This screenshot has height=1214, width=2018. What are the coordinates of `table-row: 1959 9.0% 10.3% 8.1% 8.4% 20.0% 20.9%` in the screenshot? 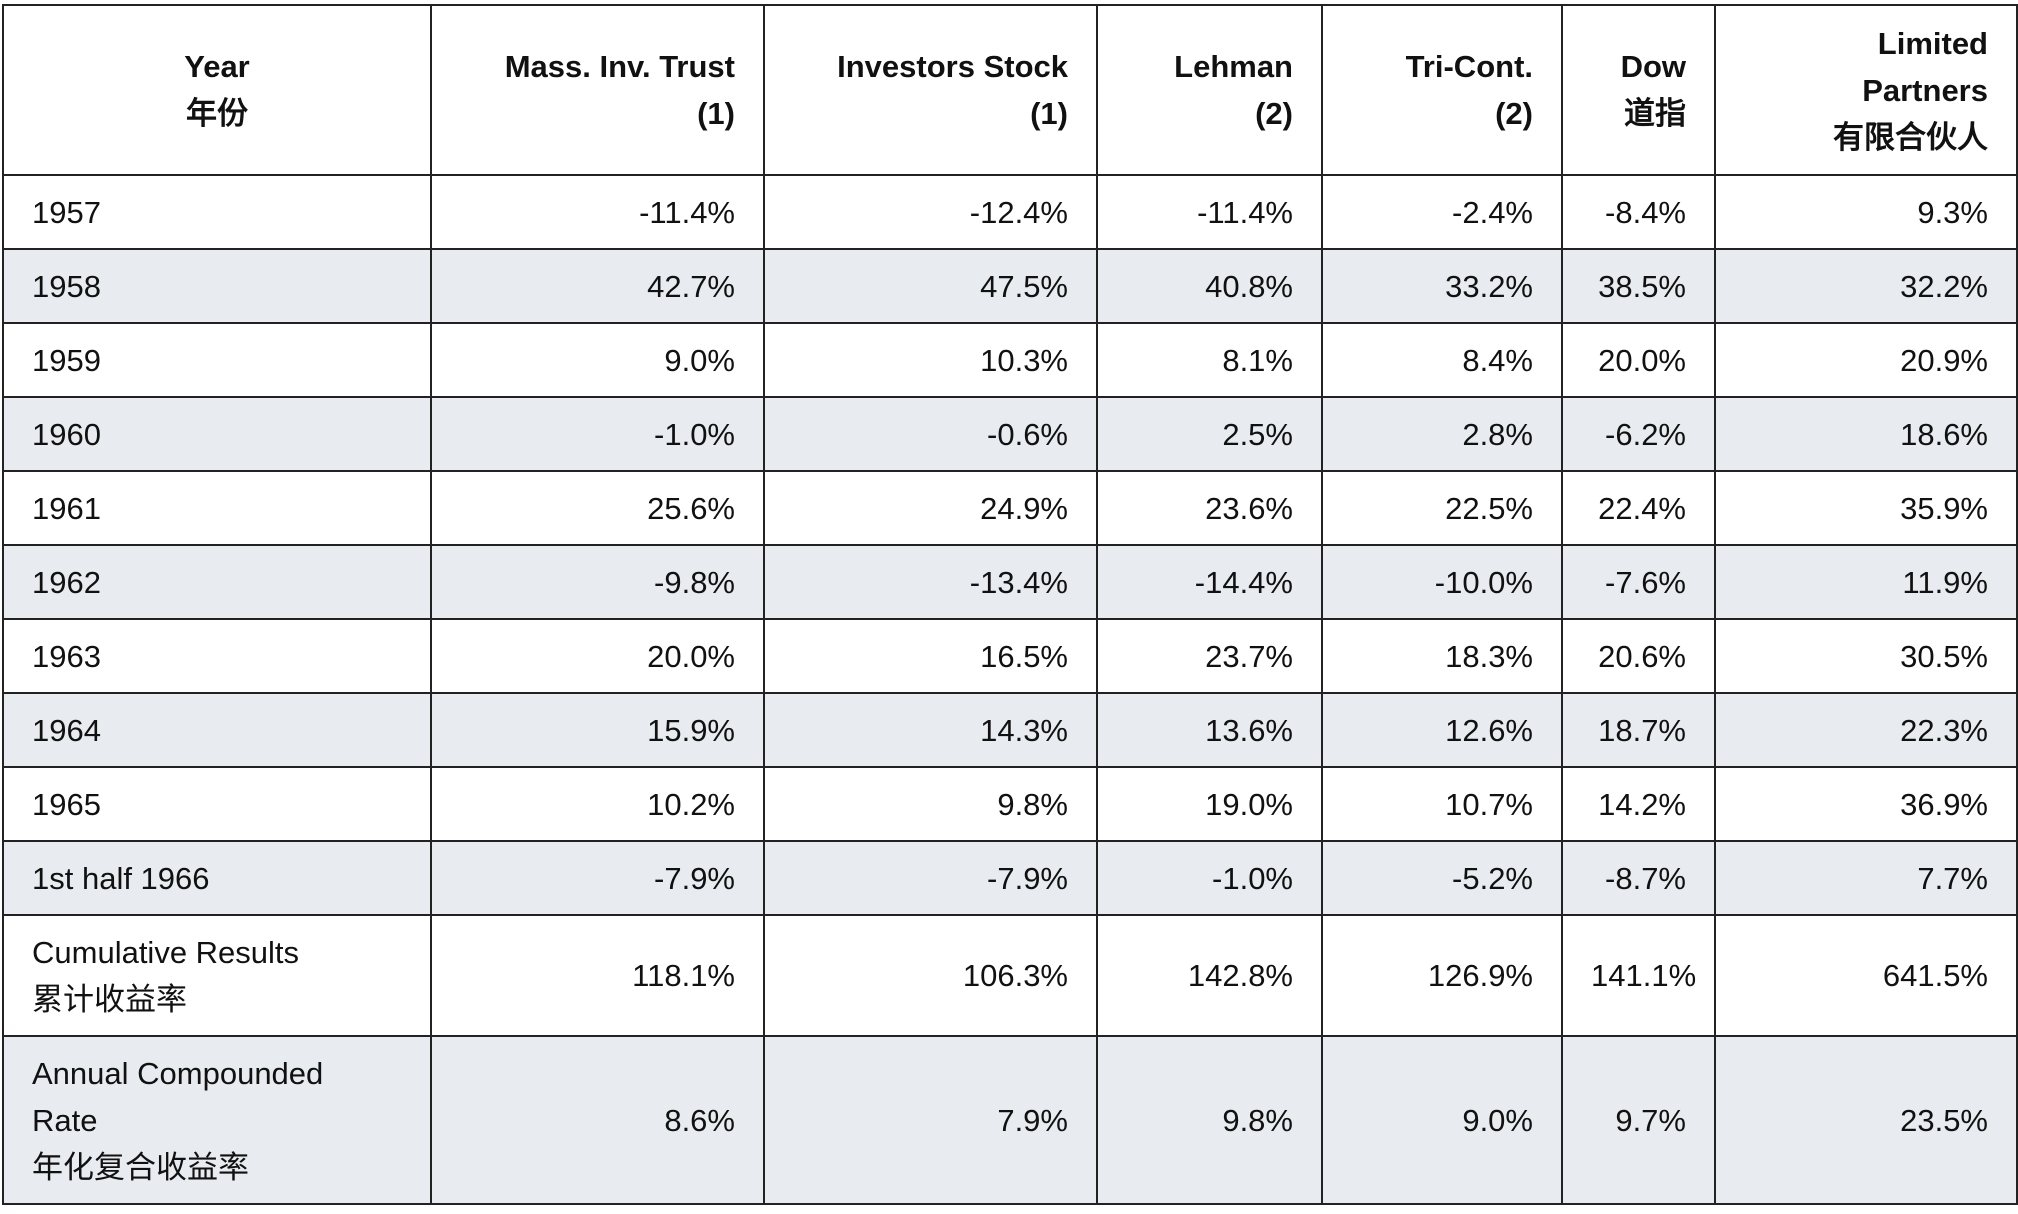 It's located at (1010, 360).